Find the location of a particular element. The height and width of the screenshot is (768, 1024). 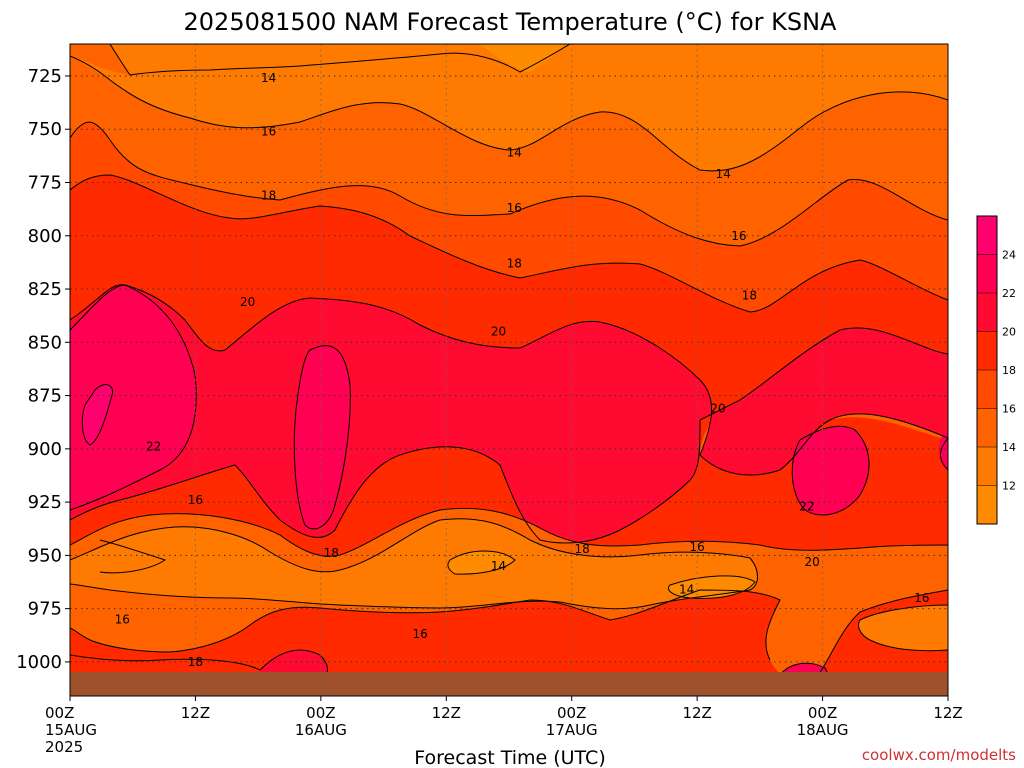

y-tick-label: 975 is located at coordinates (45, 609).